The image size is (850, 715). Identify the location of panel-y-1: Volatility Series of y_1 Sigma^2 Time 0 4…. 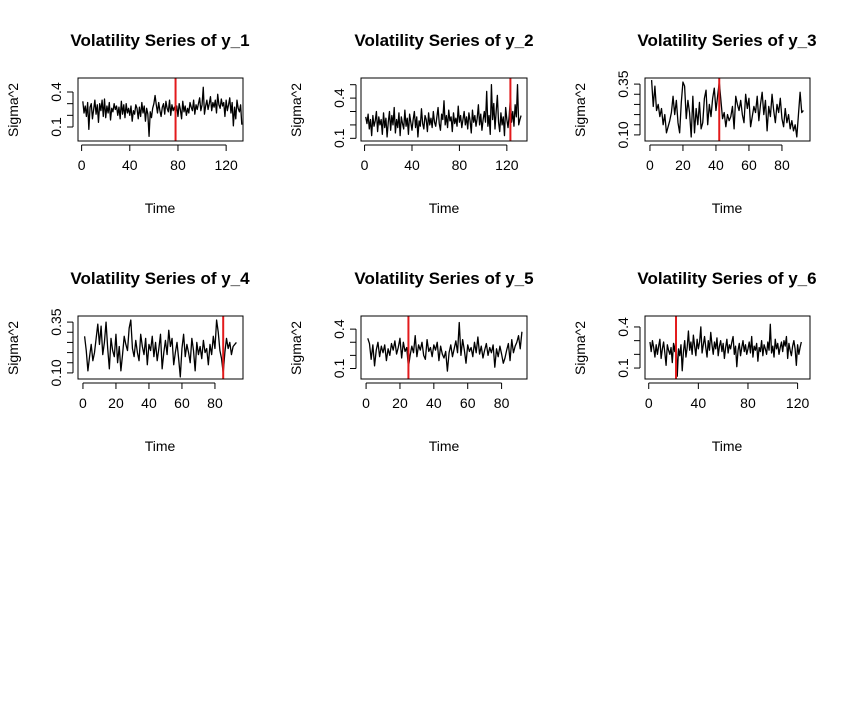
(127, 123).